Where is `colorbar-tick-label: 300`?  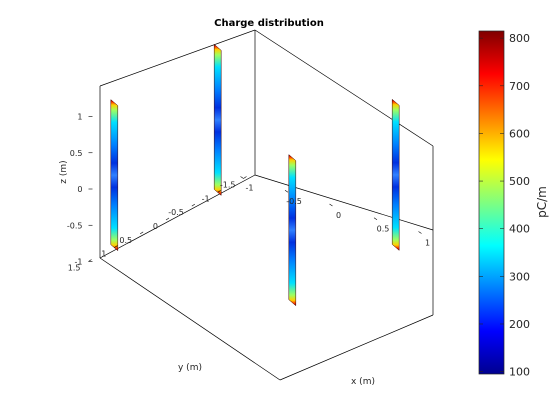 colorbar-tick-label: 300 is located at coordinates (519, 276).